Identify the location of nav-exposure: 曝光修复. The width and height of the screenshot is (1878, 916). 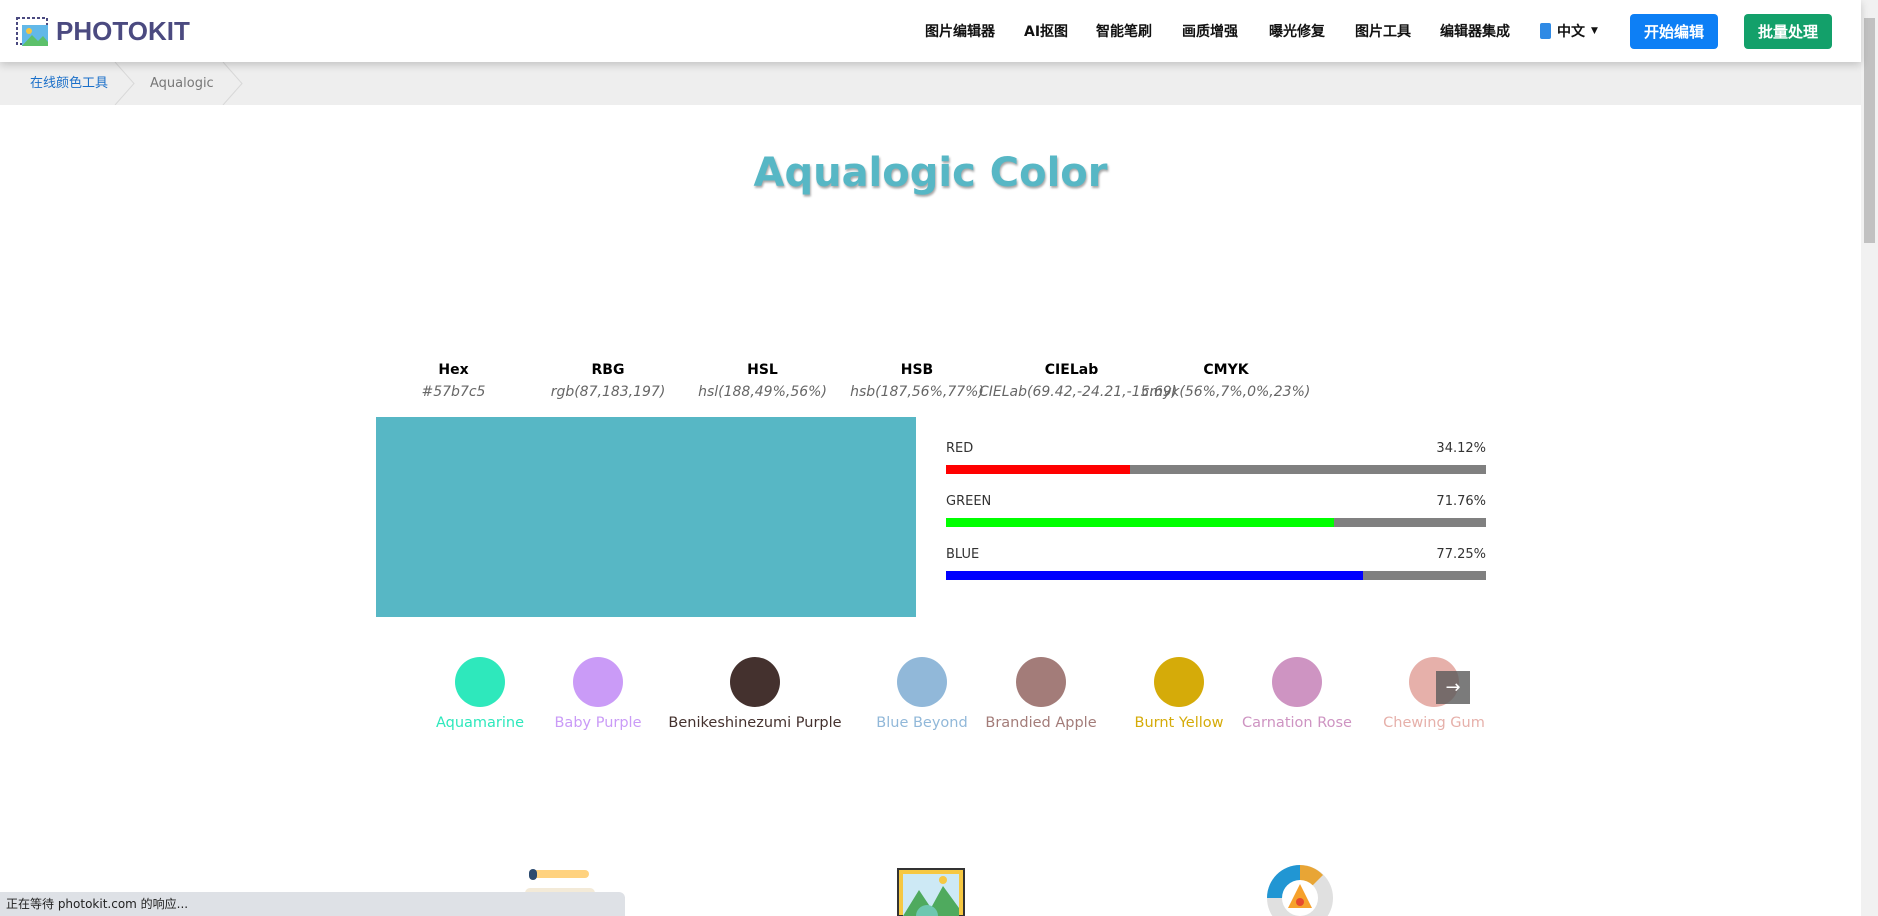
(1297, 32).